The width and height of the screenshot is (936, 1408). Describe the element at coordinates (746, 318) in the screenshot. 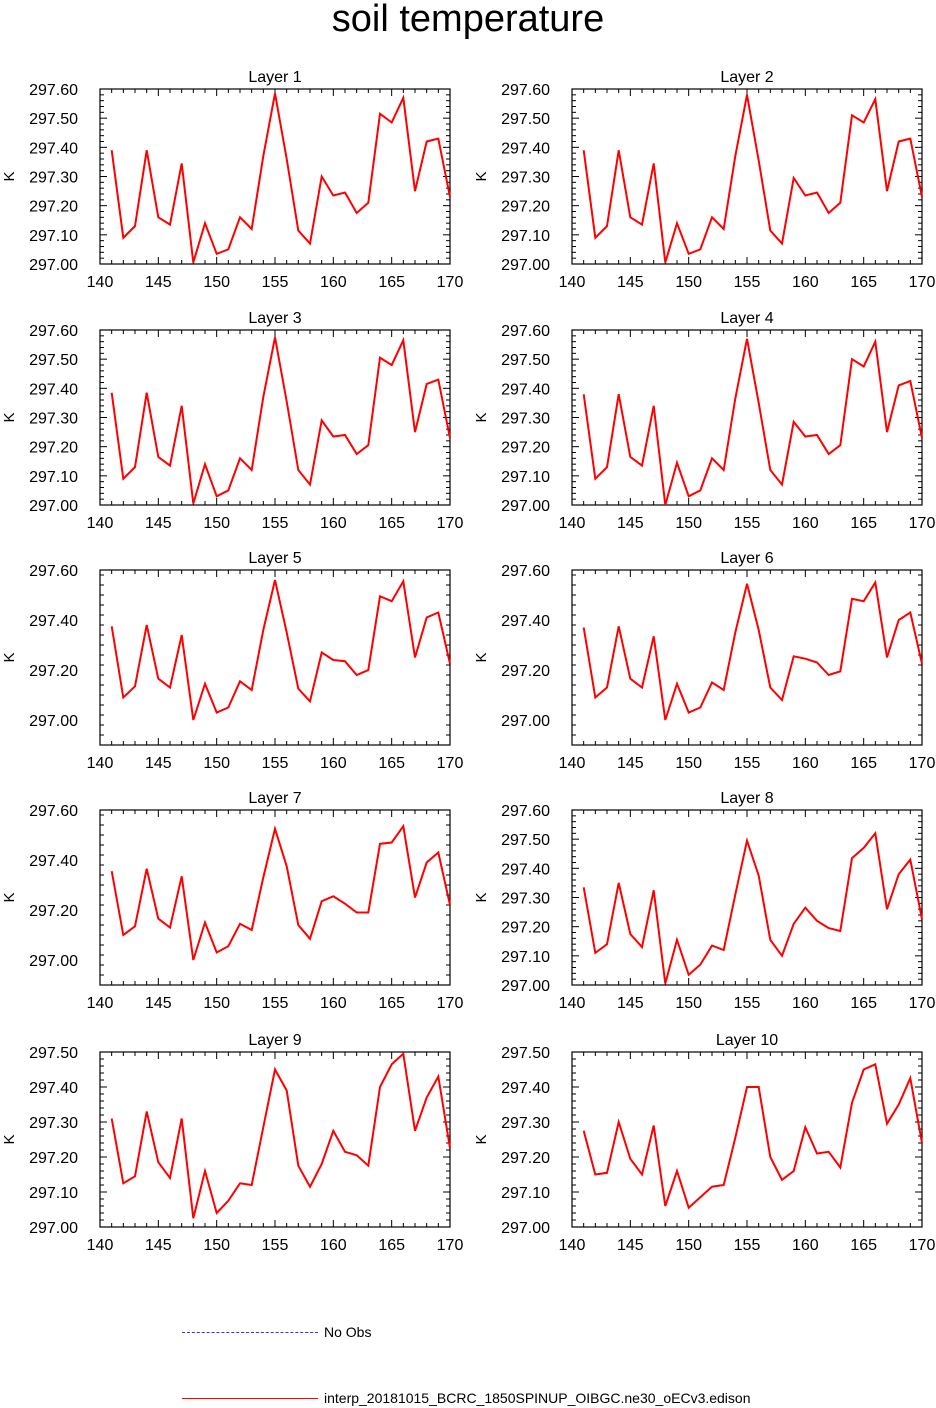

I see `panel-title: Layer 4` at that location.